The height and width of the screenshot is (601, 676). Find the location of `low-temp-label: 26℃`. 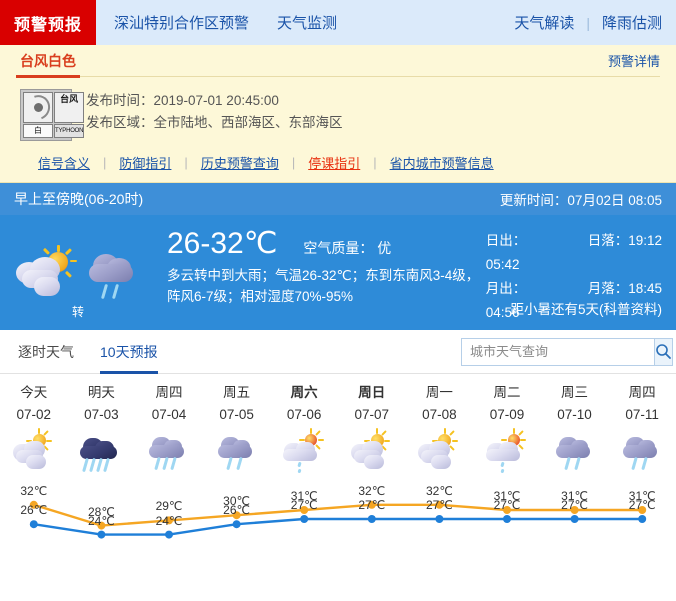

low-temp-label: 26℃ is located at coordinates (237, 510).